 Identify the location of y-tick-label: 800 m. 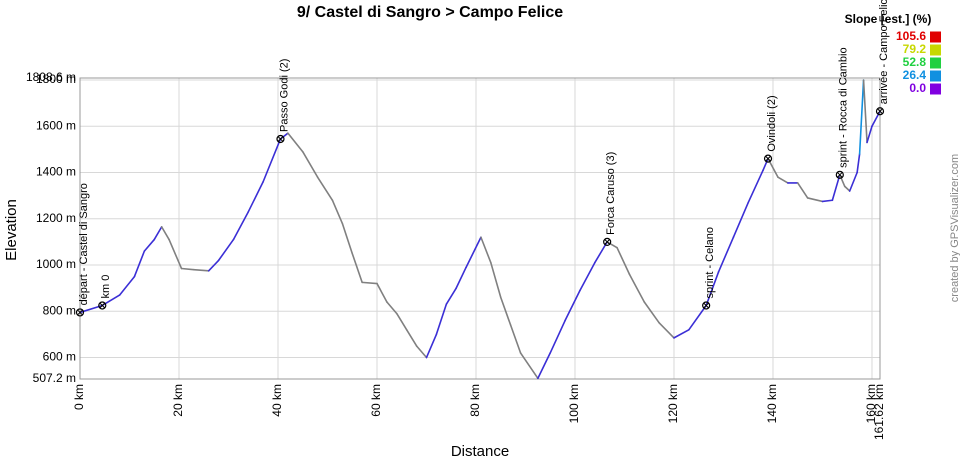
(59, 310).